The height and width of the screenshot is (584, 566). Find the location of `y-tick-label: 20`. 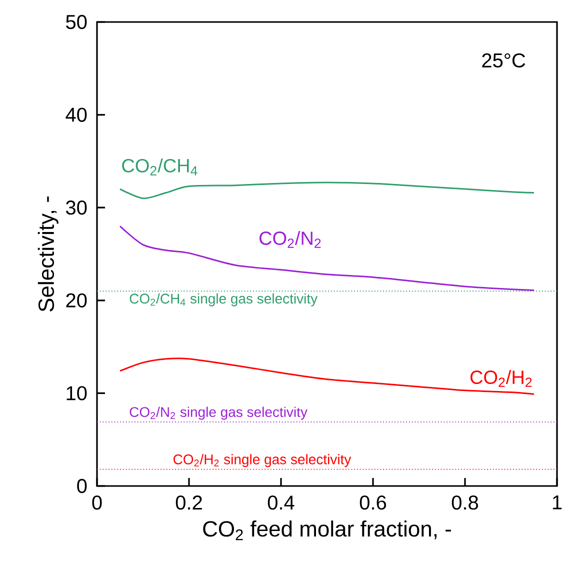

y-tick-label: 20 is located at coordinates (76, 300).